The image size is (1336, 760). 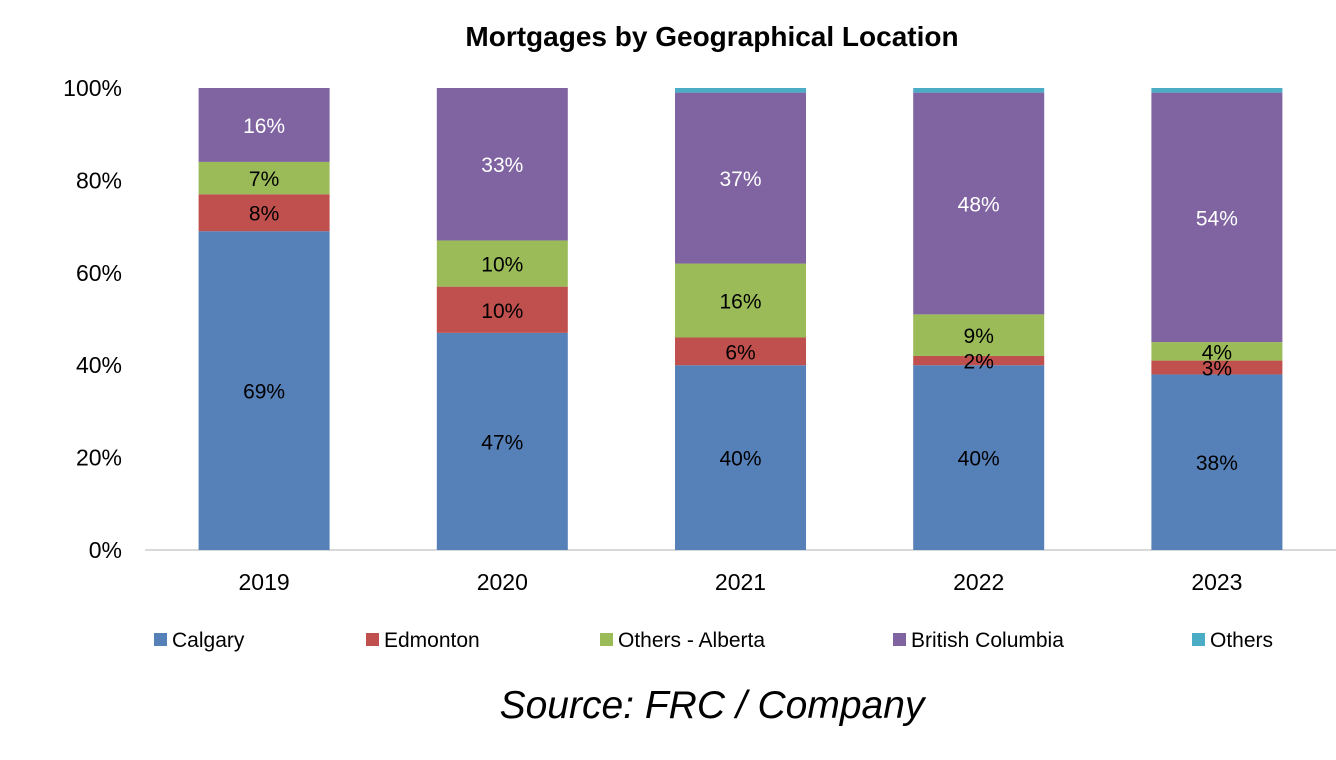 I want to click on data-label: 69%, so click(x=264, y=392).